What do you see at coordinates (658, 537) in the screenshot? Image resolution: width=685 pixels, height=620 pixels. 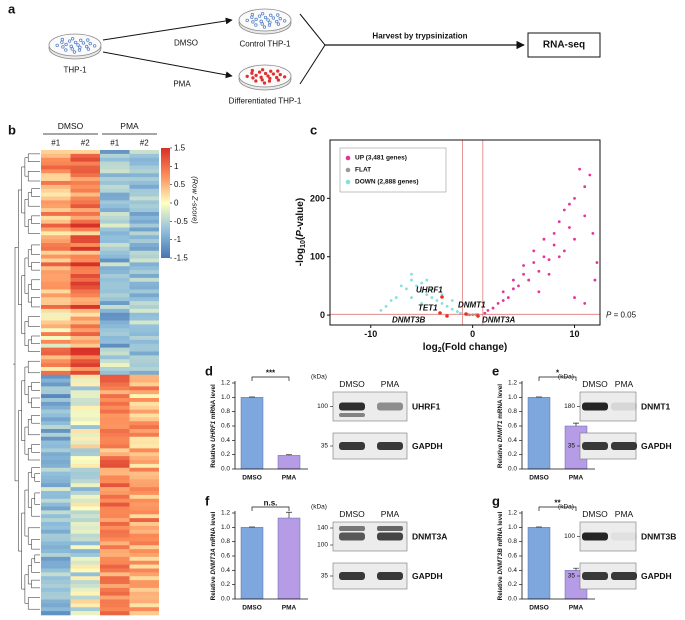 I see `protein-label: DNMT3B` at bounding box center [658, 537].